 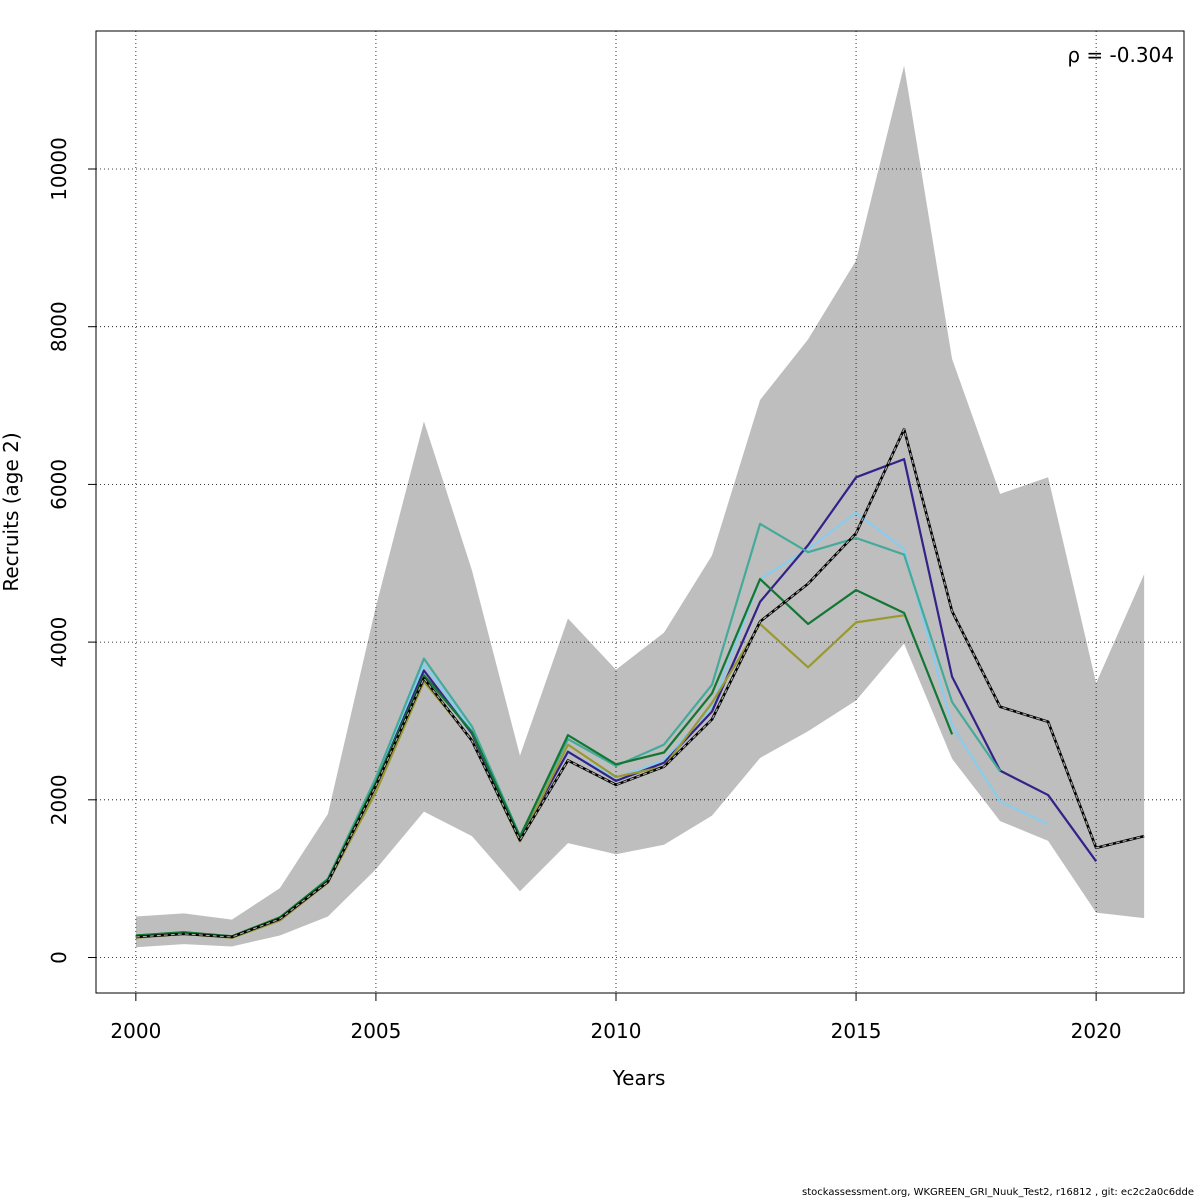 I want to click on y-tick-label: 8000, so click(x=59, y=326).